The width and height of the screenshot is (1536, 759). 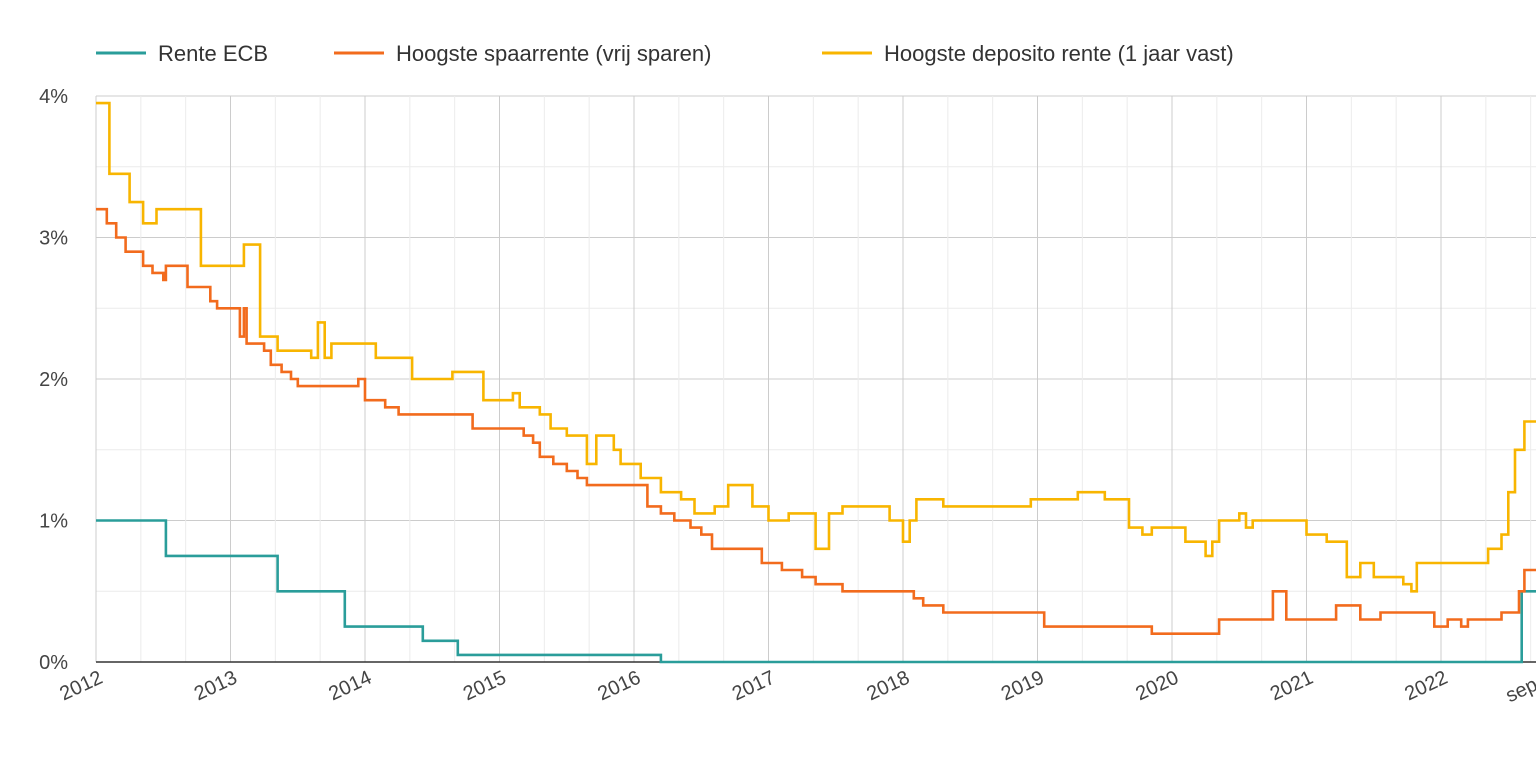 I want to click on x-tick-label: 2022, so click(x=1426, y=686).